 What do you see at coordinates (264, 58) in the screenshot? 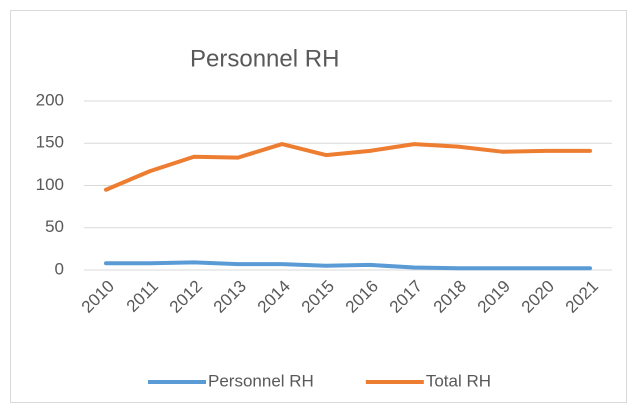
I see `chart-title: Personnel RH` at bounding box center [264, 58].